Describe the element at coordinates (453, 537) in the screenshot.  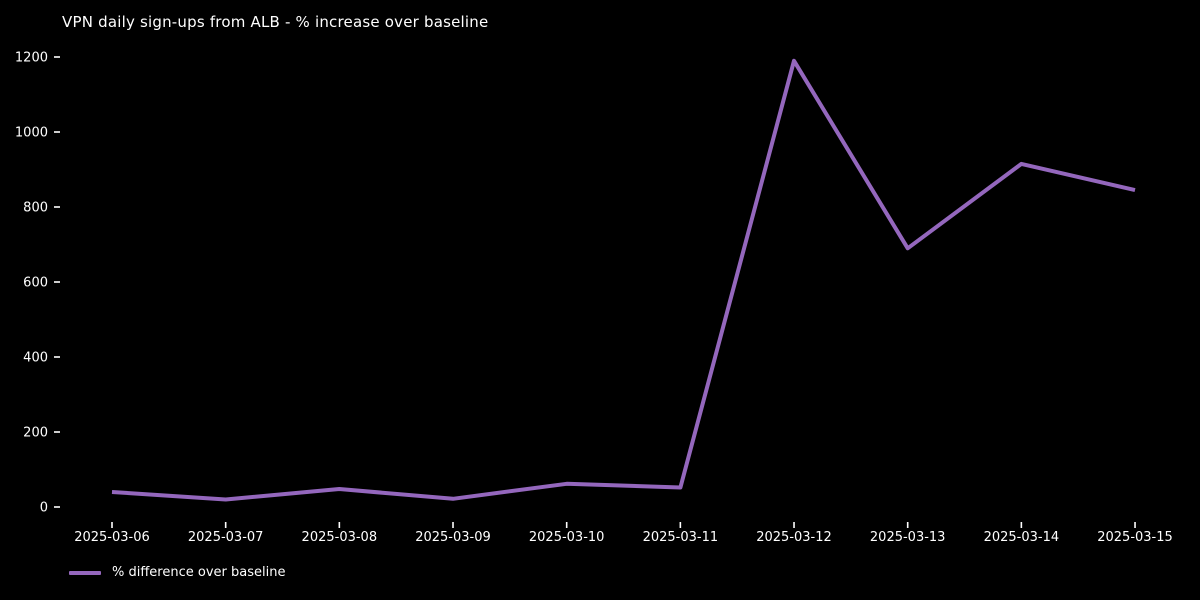
I see `x-tick-label: 2025-03-09` at that location.